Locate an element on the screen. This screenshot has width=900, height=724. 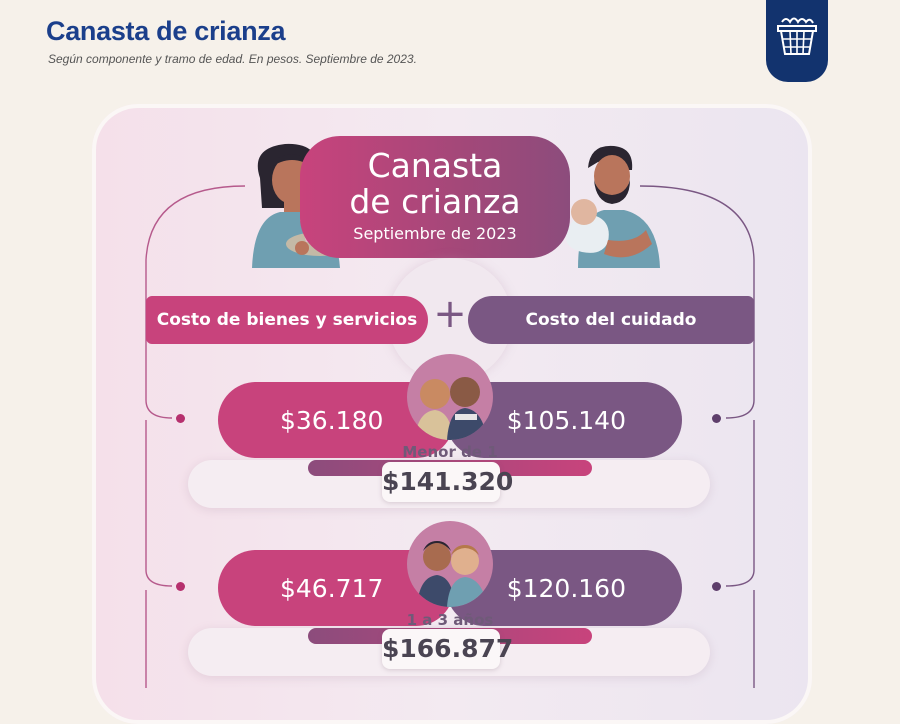
shopping-basket-icon is located at coordinates (797, 36).